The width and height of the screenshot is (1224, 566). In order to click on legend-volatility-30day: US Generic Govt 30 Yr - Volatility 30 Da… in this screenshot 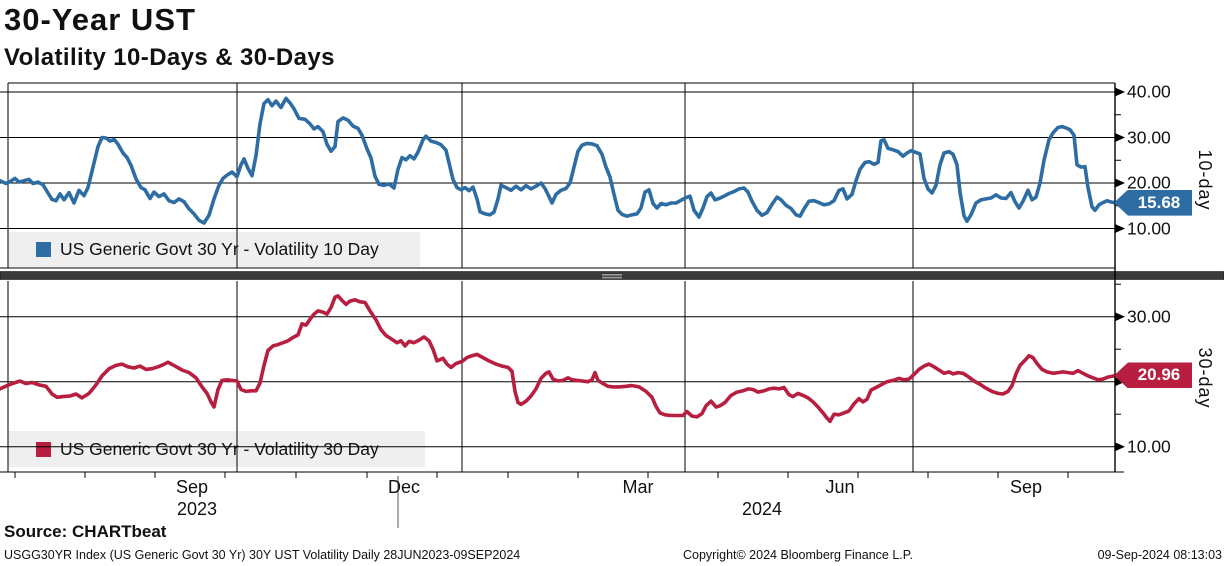, I will do `click(216, 449)`.